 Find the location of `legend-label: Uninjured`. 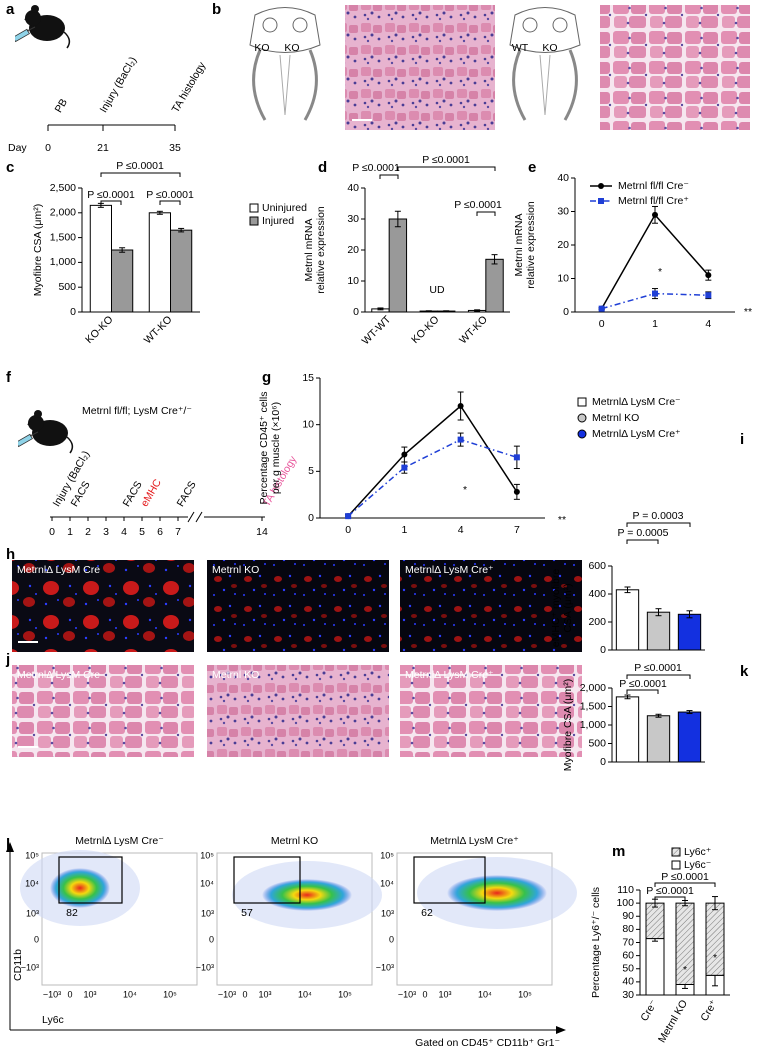

legend-label: Uninjured is located at coordinates (284, 208).